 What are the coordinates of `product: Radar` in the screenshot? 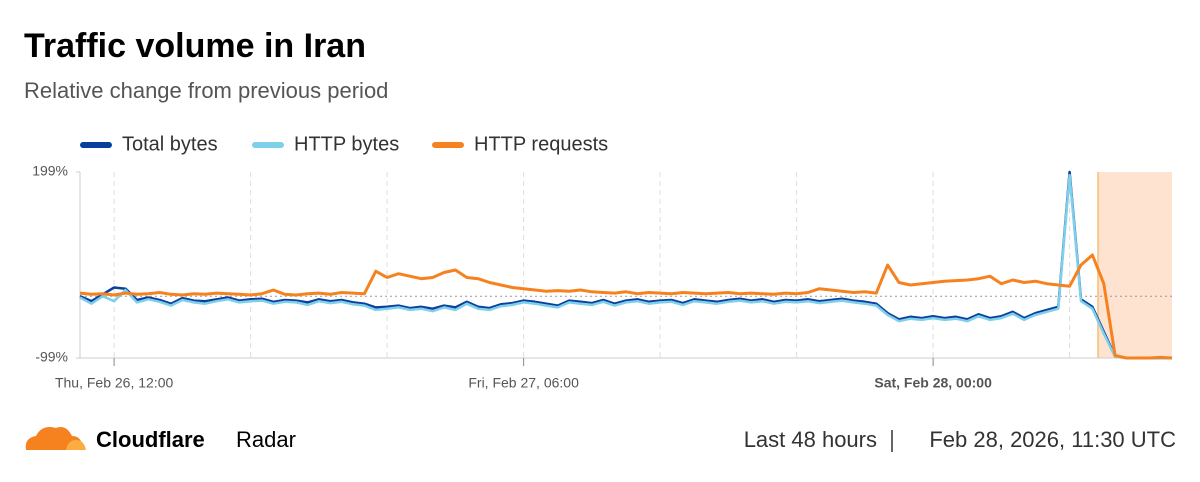 It's located at (266, 439).